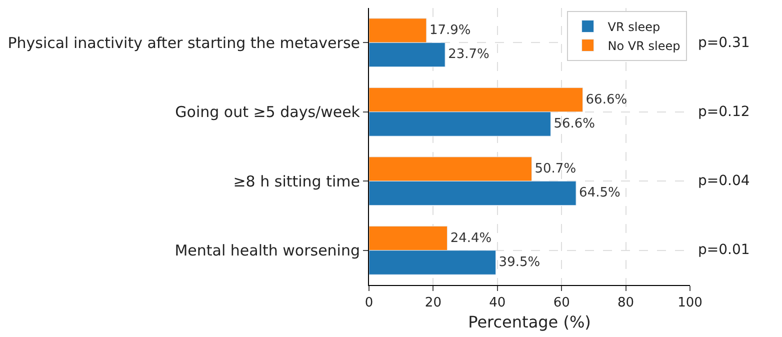 The height and width of the screenshot is (337, 782). I want to click on x-tick-label: 60, so click(561, 303).